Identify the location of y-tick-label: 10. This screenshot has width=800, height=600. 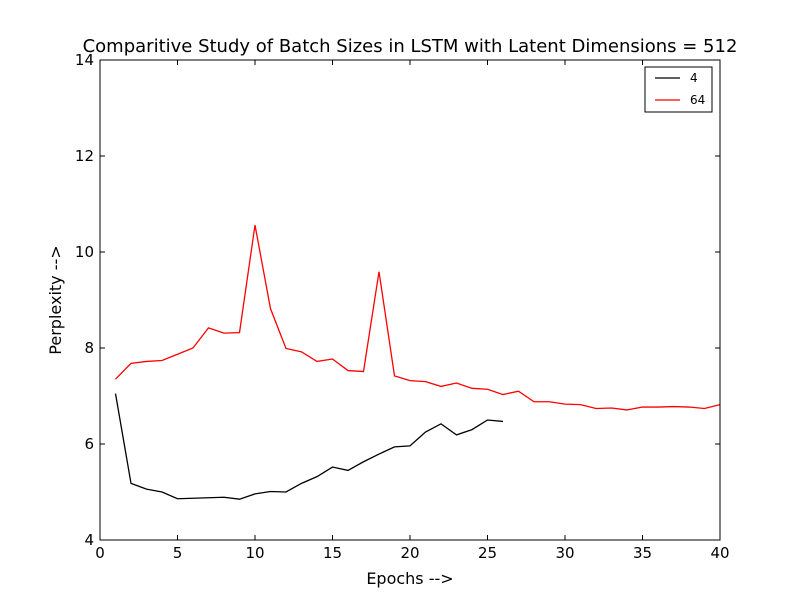
(84, 252).